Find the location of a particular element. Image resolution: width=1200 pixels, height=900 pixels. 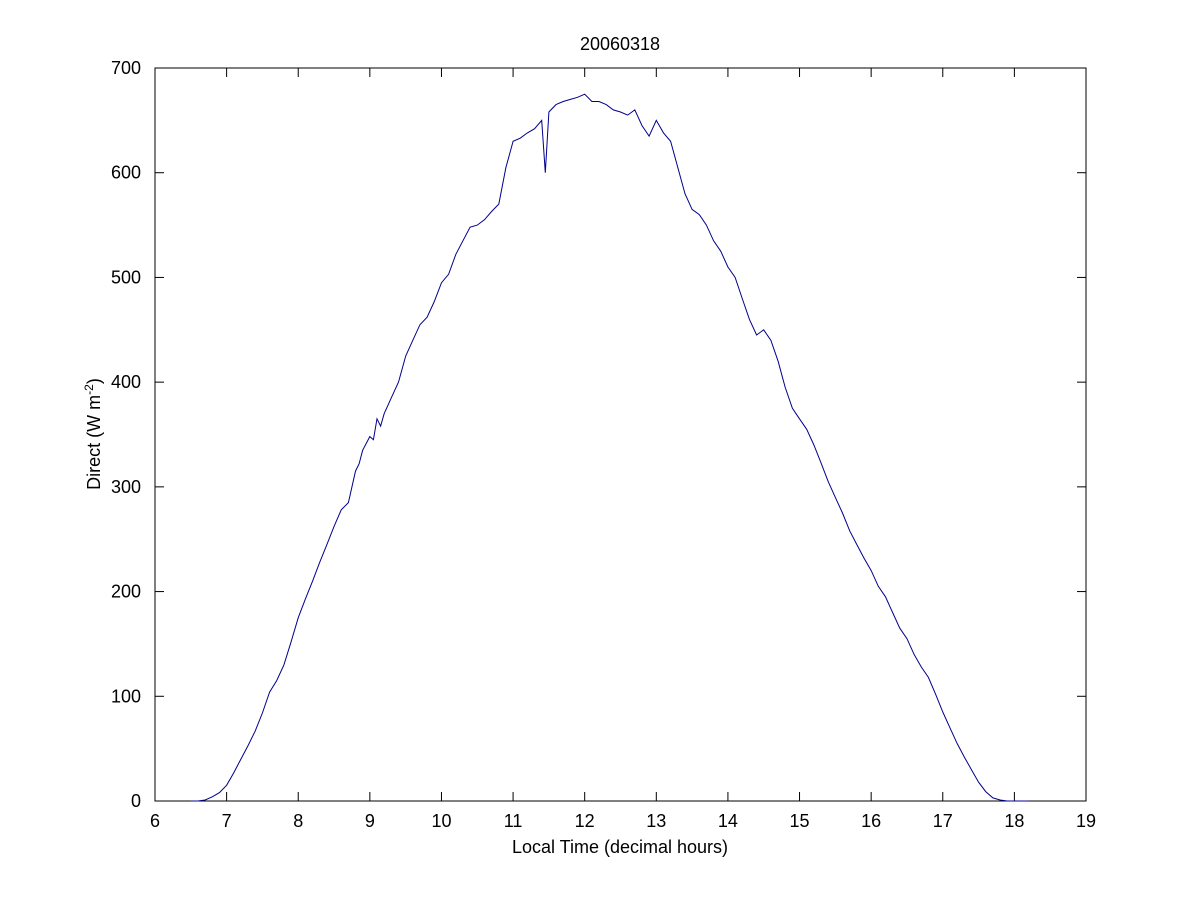

y-tick-label: 400 is located at coordinates (126, 382).